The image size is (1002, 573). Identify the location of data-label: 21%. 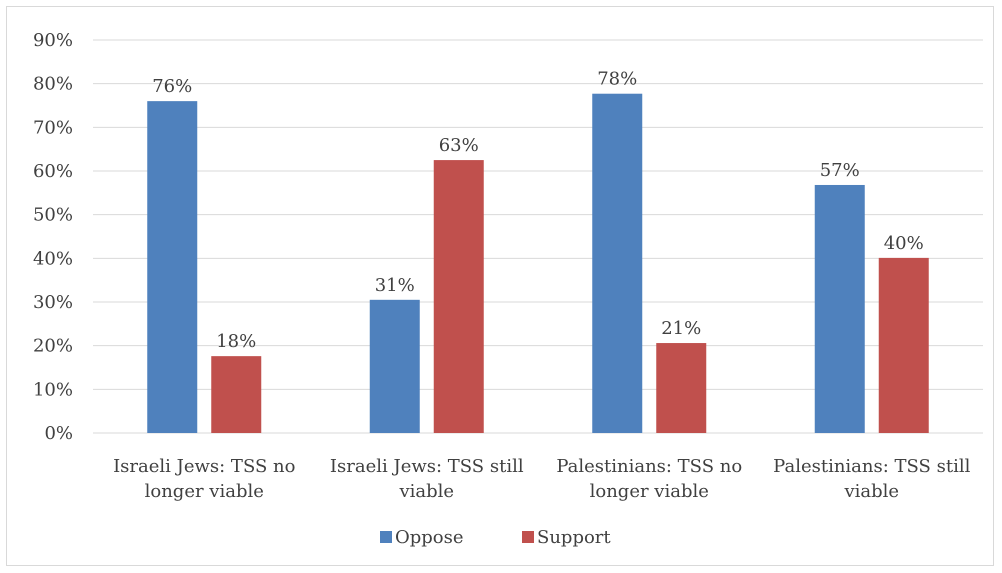
(681, 328).